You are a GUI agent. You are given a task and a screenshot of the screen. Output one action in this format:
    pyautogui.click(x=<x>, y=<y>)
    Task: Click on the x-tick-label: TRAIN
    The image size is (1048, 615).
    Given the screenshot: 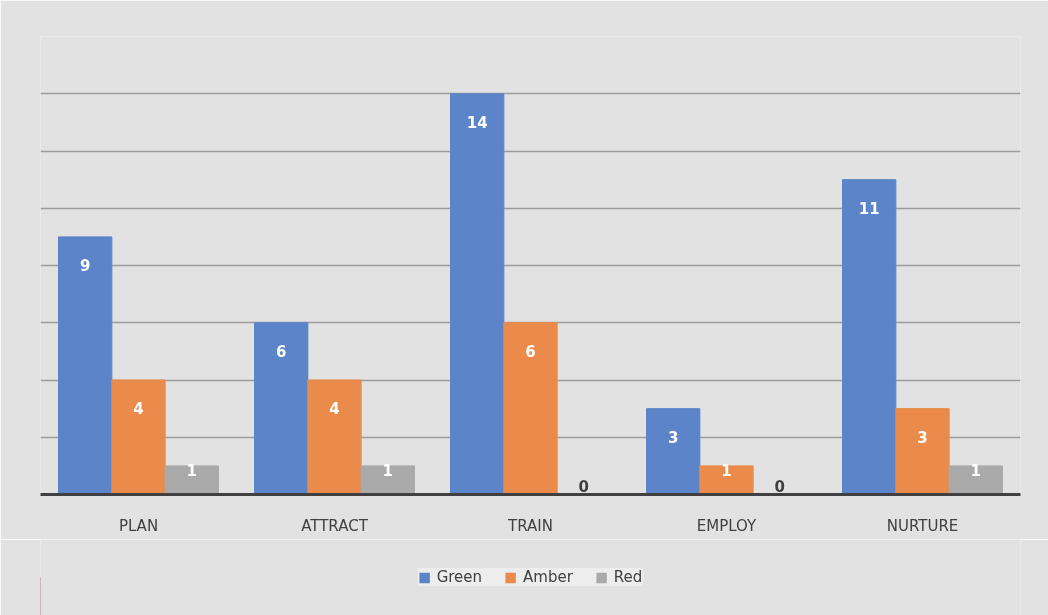 What is the action you would take?
    pyautogui.click(x=530, y=525)
    